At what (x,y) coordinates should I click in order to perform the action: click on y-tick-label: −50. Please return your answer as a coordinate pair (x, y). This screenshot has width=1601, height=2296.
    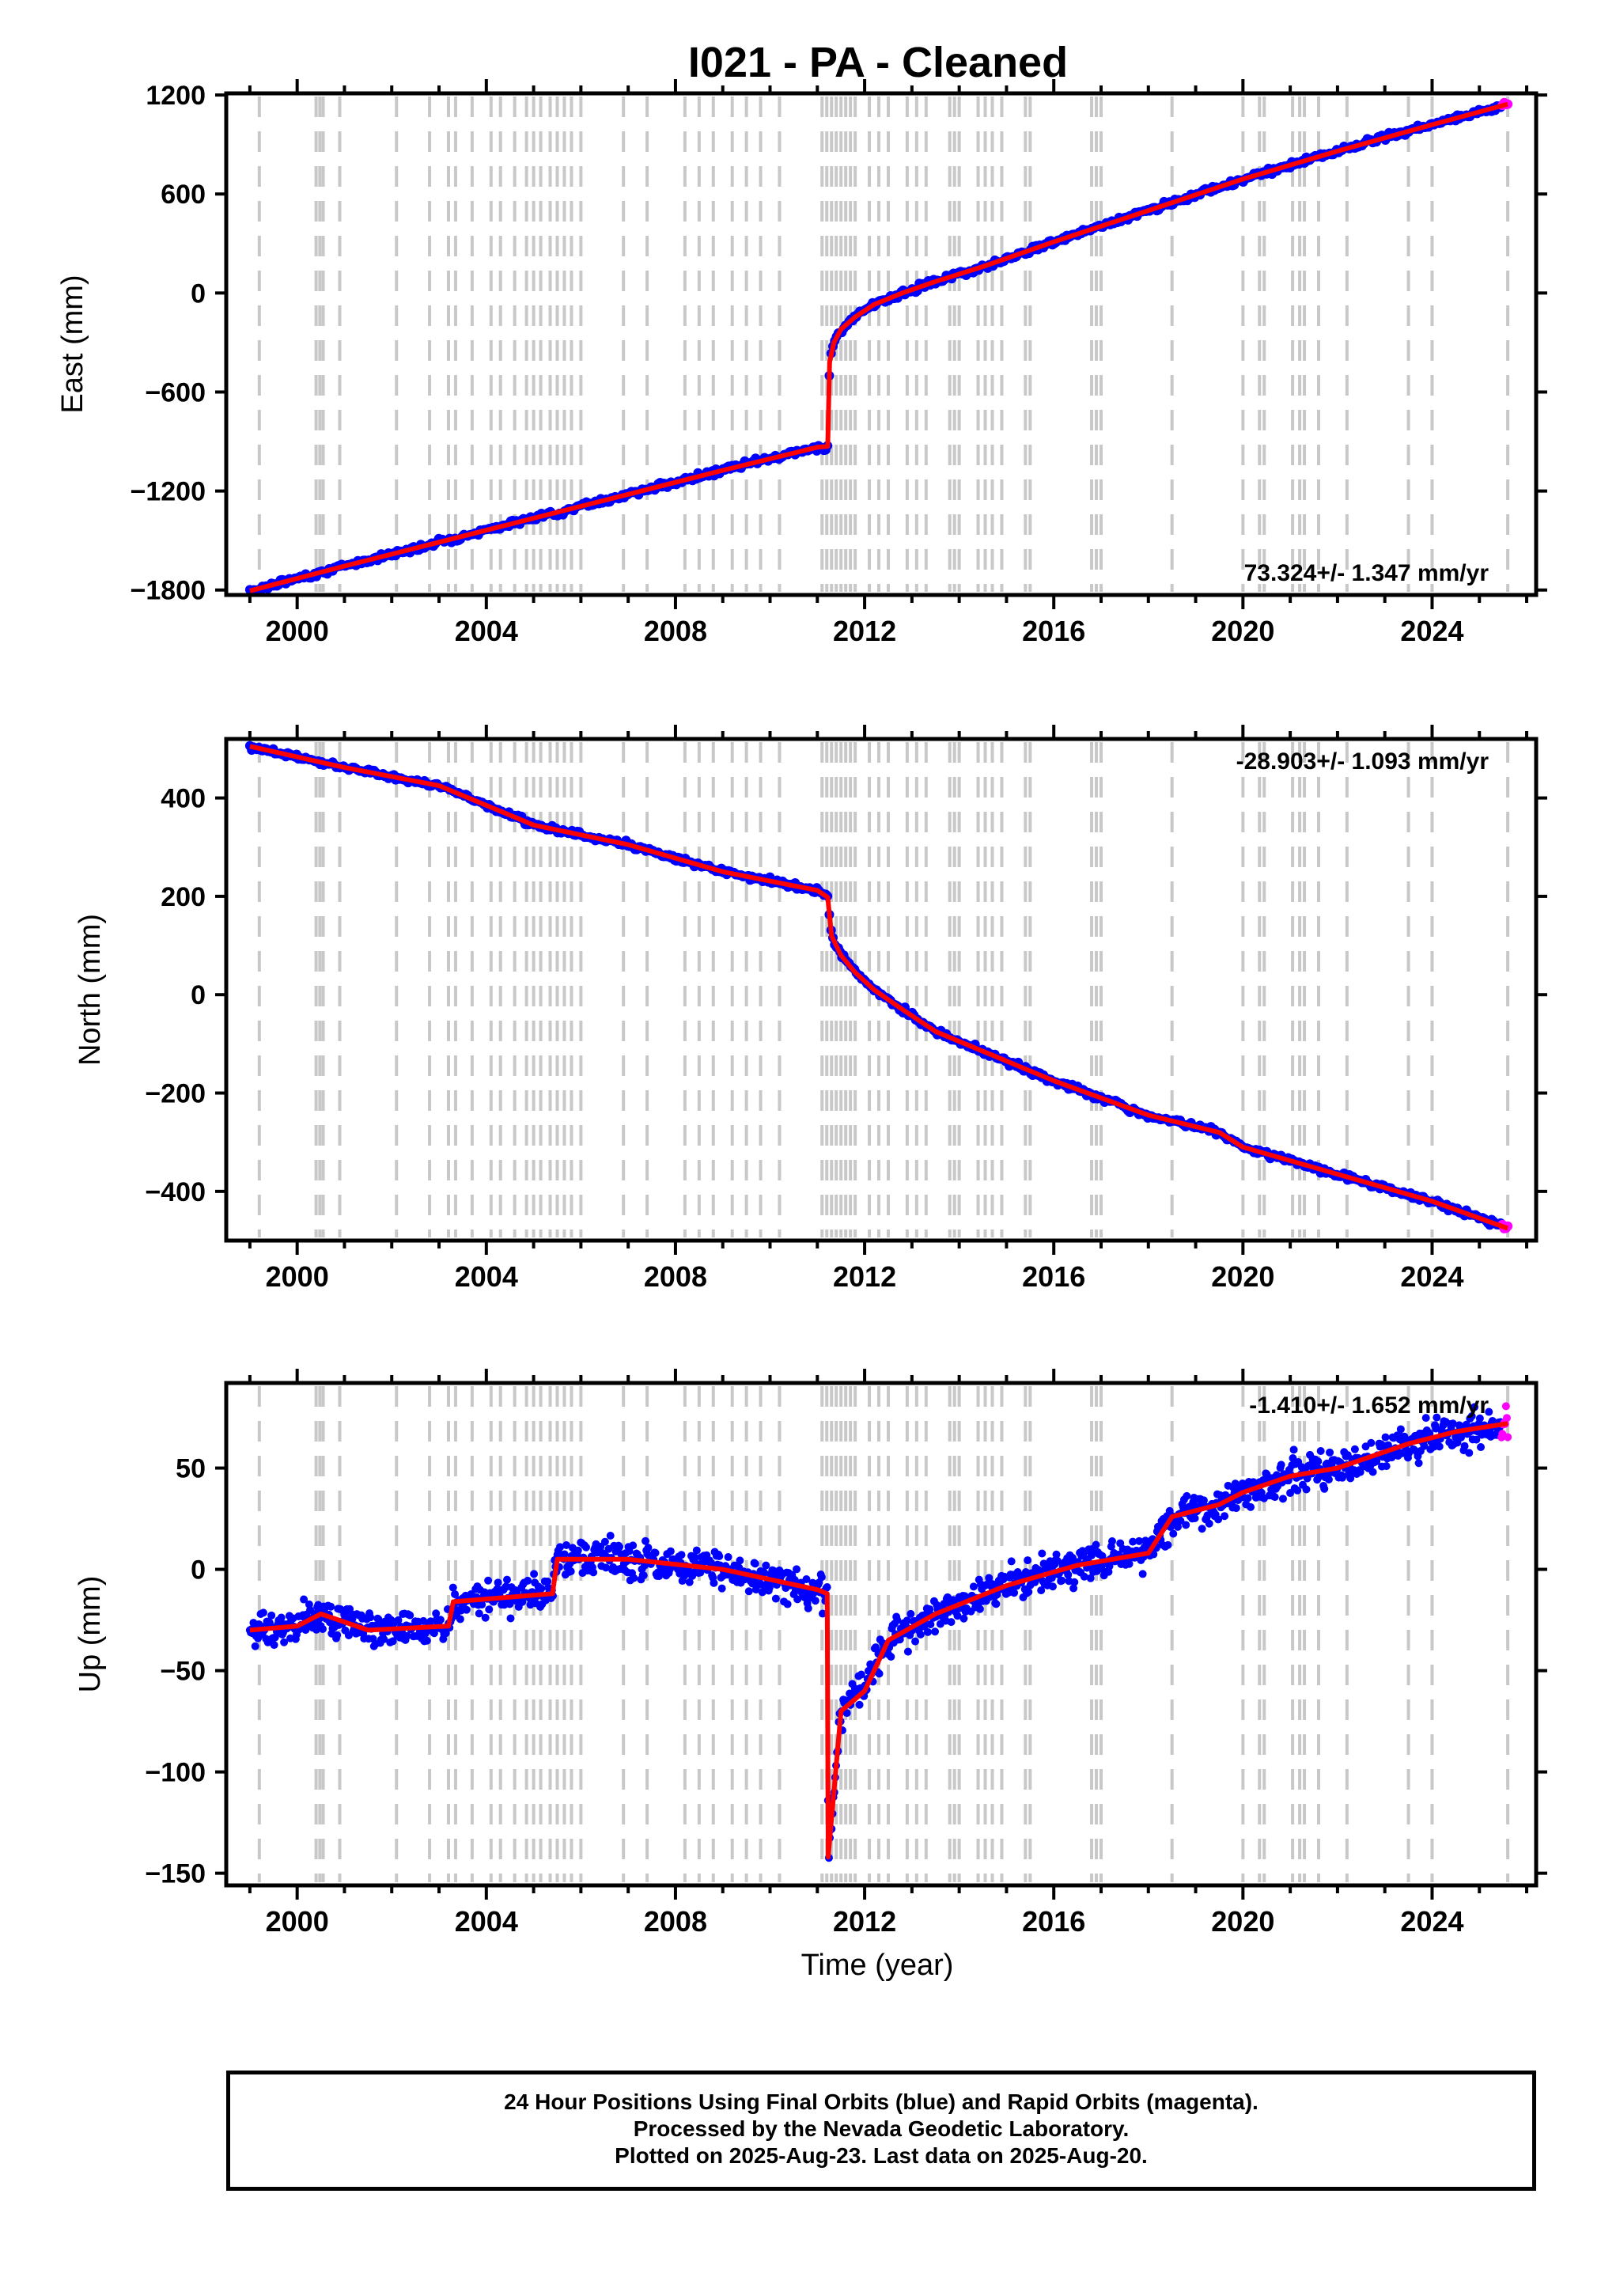
    Looking at the image, I should click on (183, 1672).